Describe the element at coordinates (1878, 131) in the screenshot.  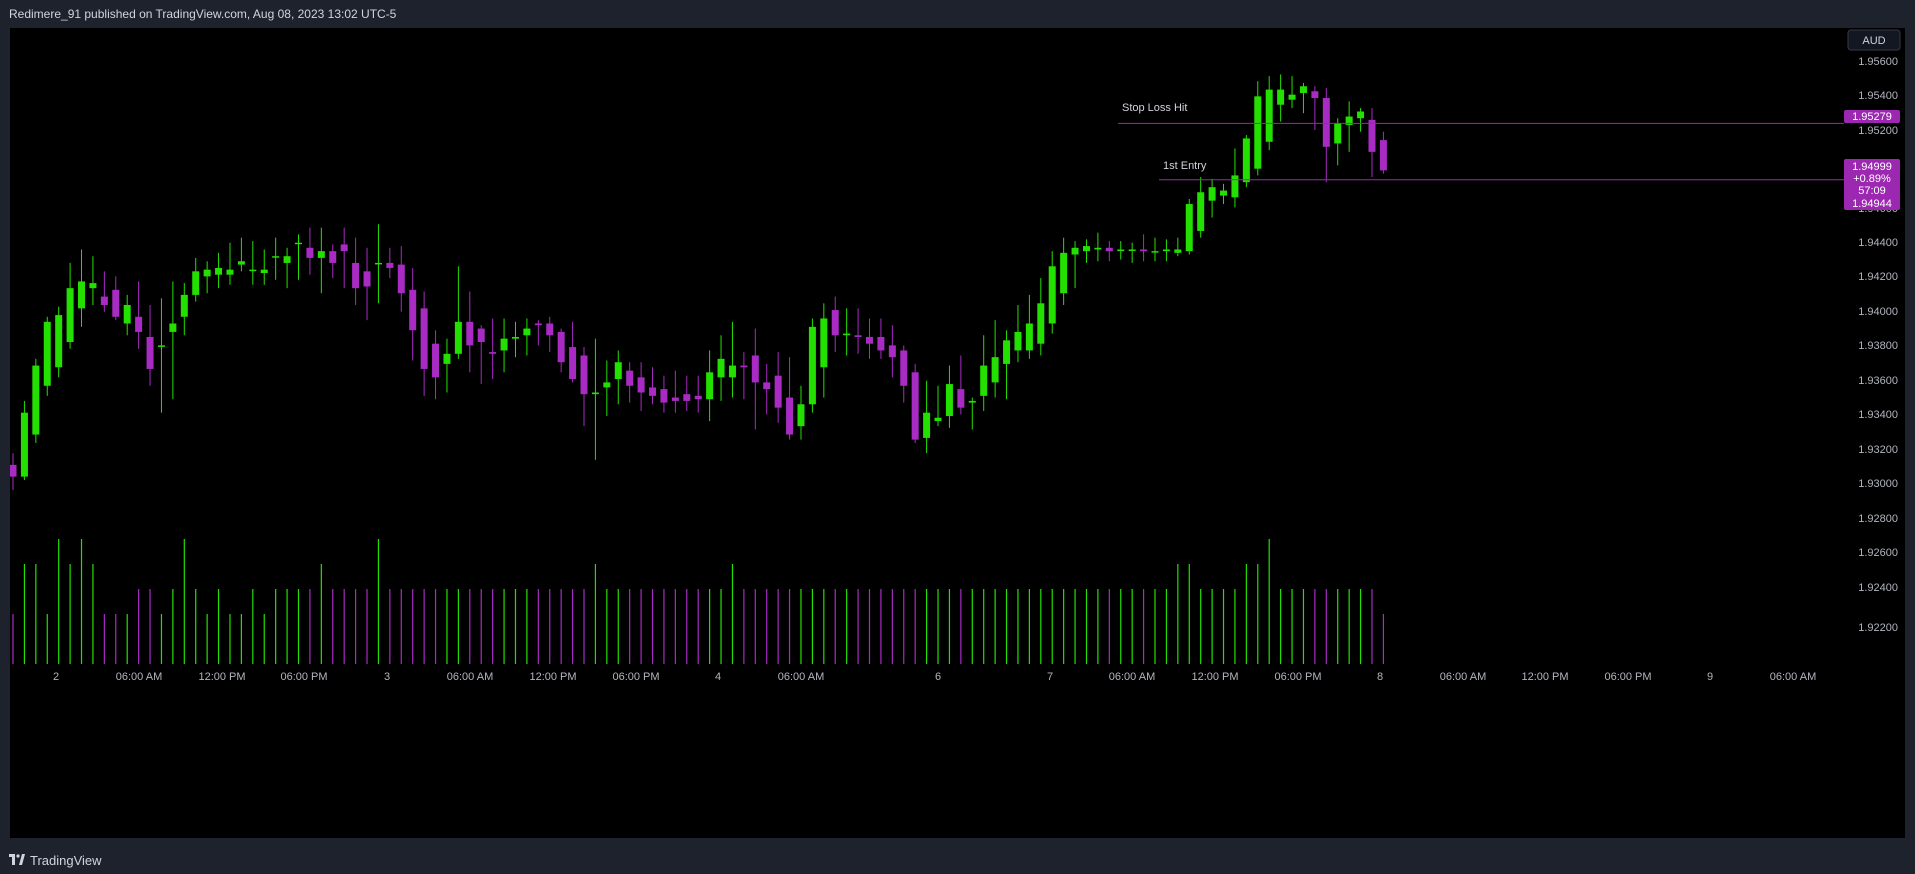
I see `y-tick-label: 1.95200` at that location.